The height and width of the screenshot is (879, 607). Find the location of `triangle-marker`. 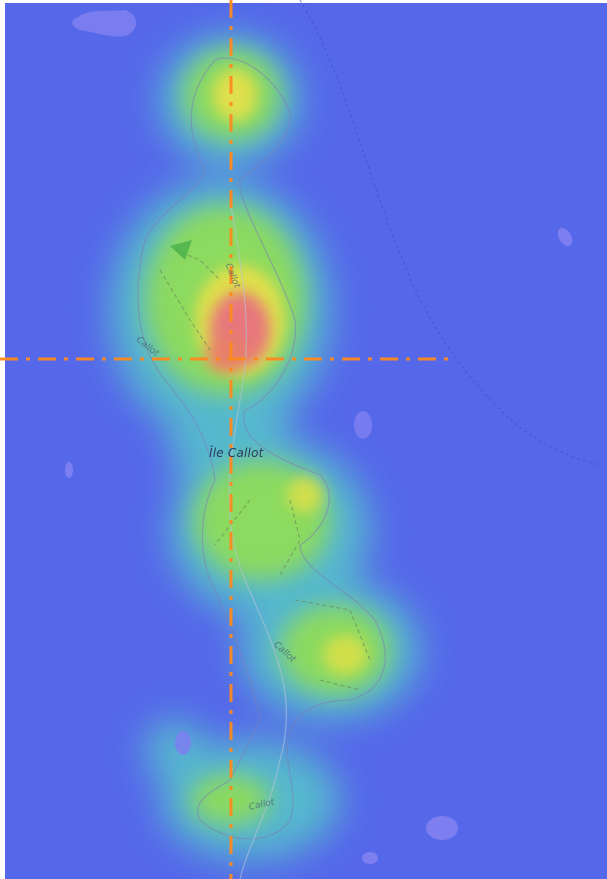

triangle-marker is located at coordinates (181, 250).